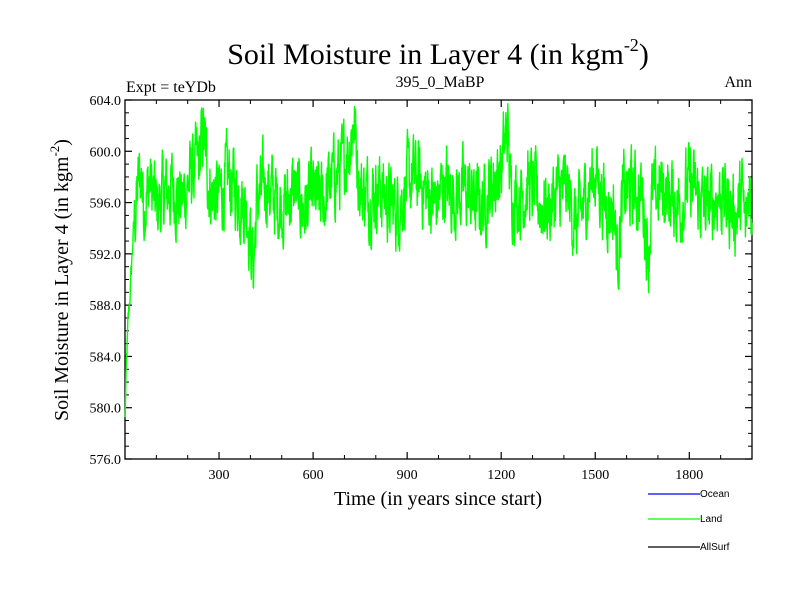  Describe the element at coordinates (407, 475) in the screenshot. I see `x-tick-label: 900` at that location.